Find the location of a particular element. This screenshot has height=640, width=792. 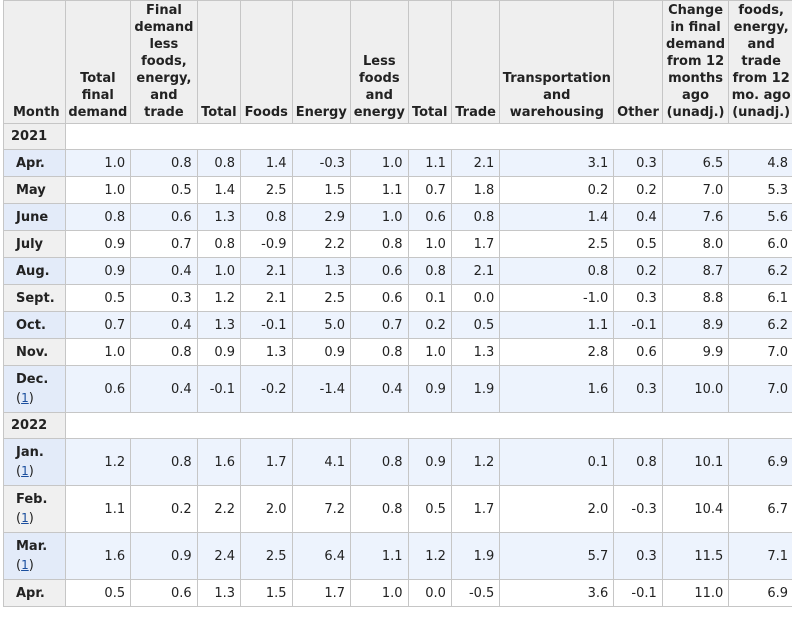

month-cell: Dec. (1) is located at coordinates (34, 389).